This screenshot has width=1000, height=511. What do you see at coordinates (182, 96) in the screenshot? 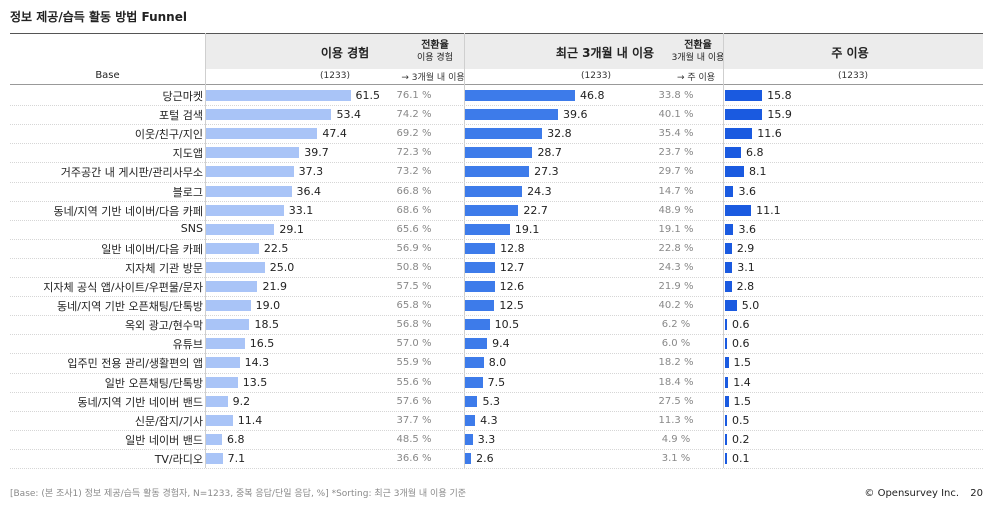
I see `row-label: 당근마켓` at bounding box center [182, 96].